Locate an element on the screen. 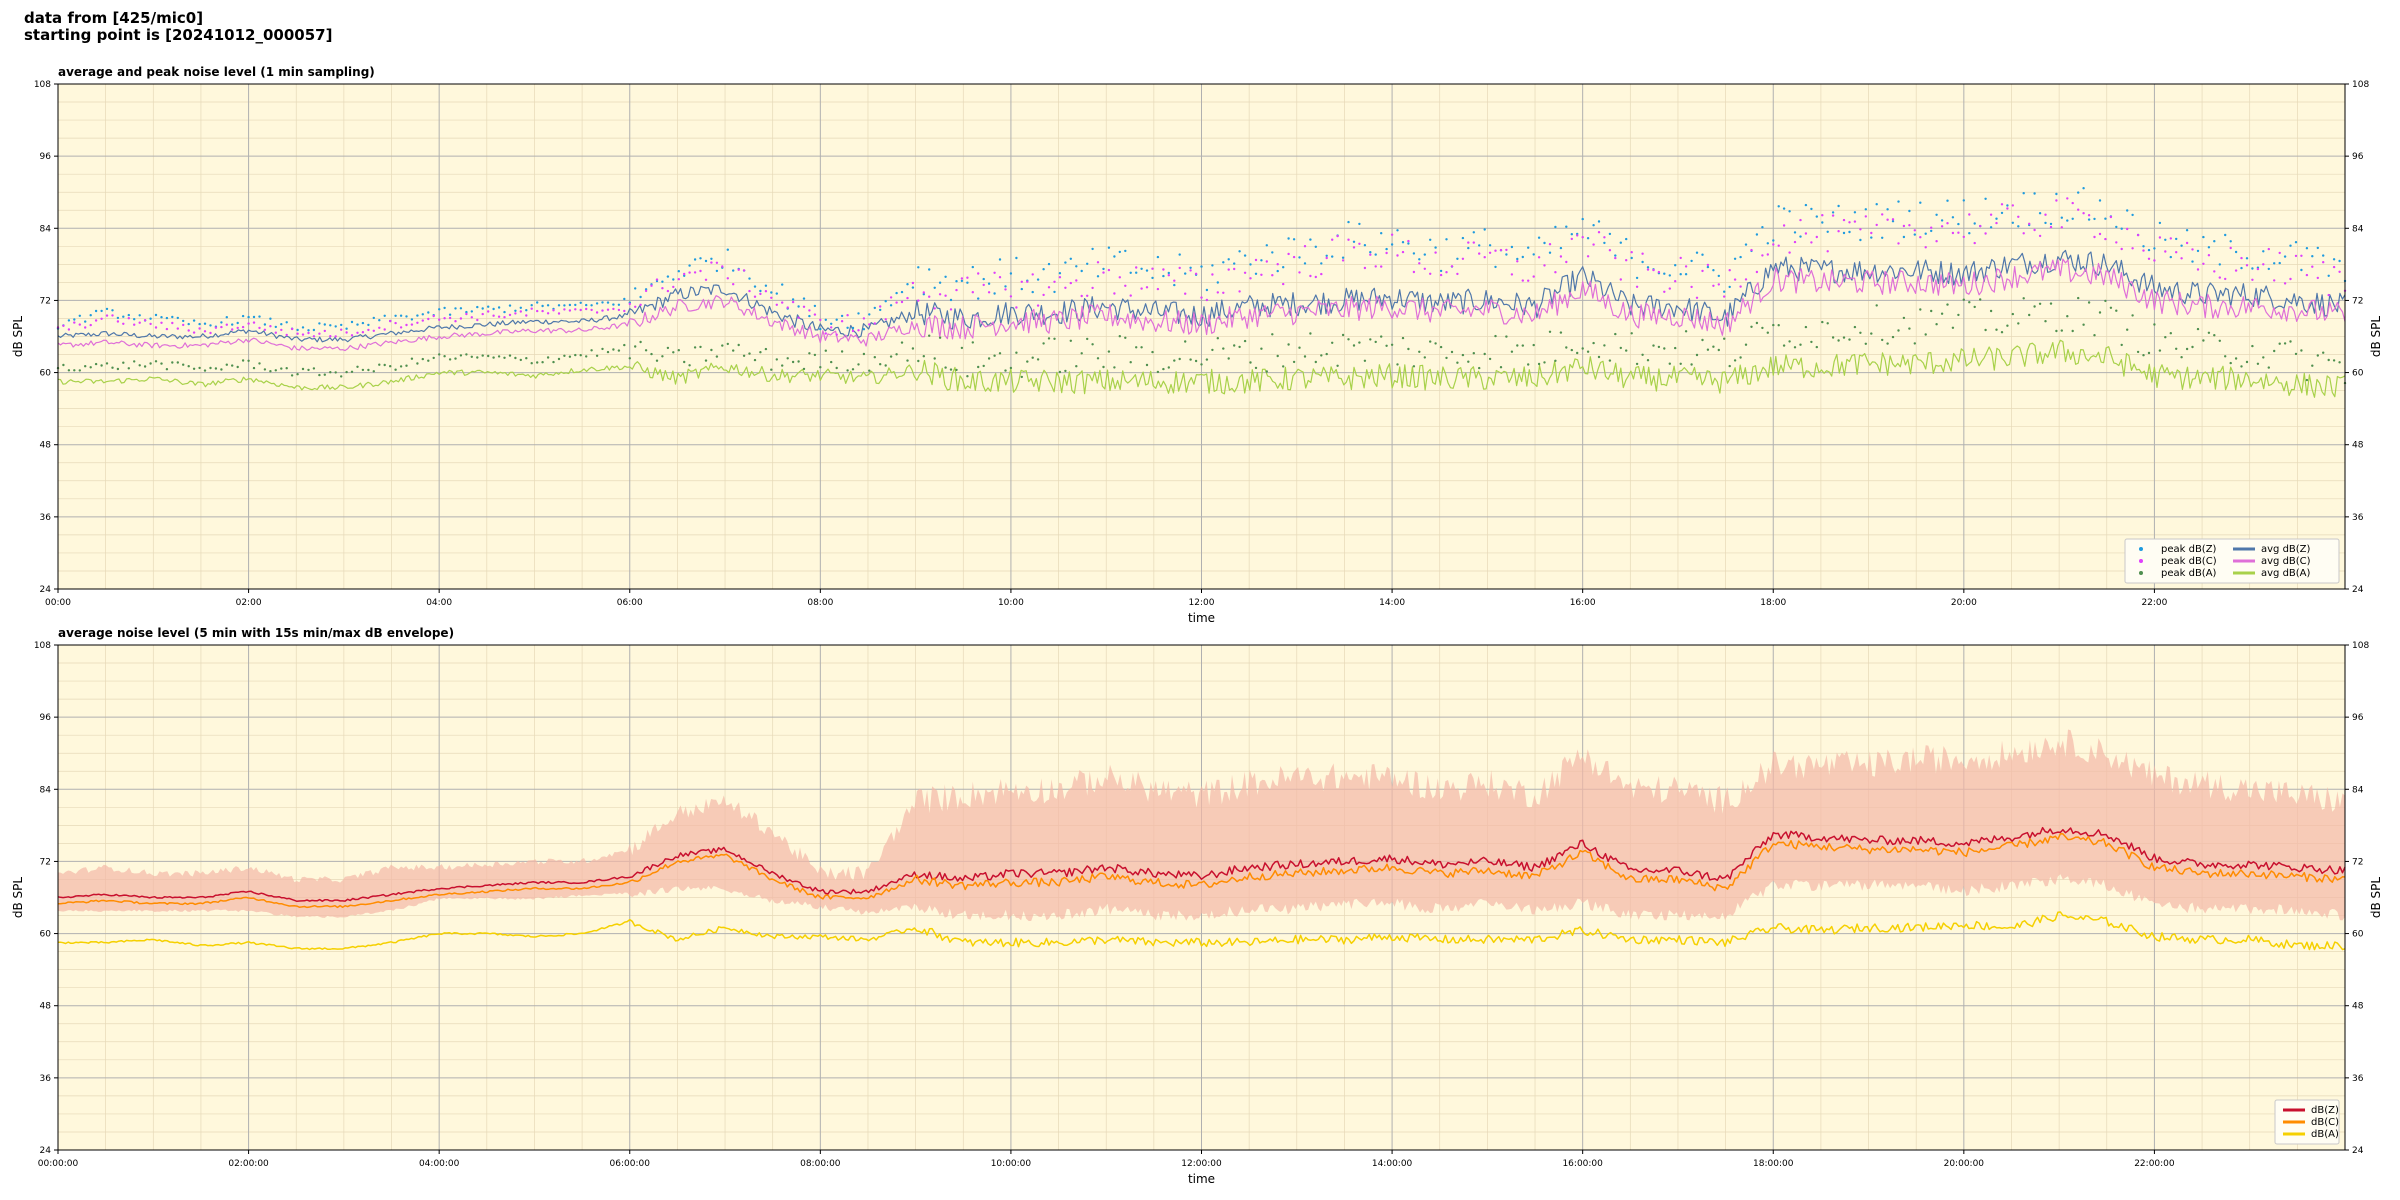 The image size is (2400, 1200). x-tick-label: 04:00 is located at coordinates (439, 603).